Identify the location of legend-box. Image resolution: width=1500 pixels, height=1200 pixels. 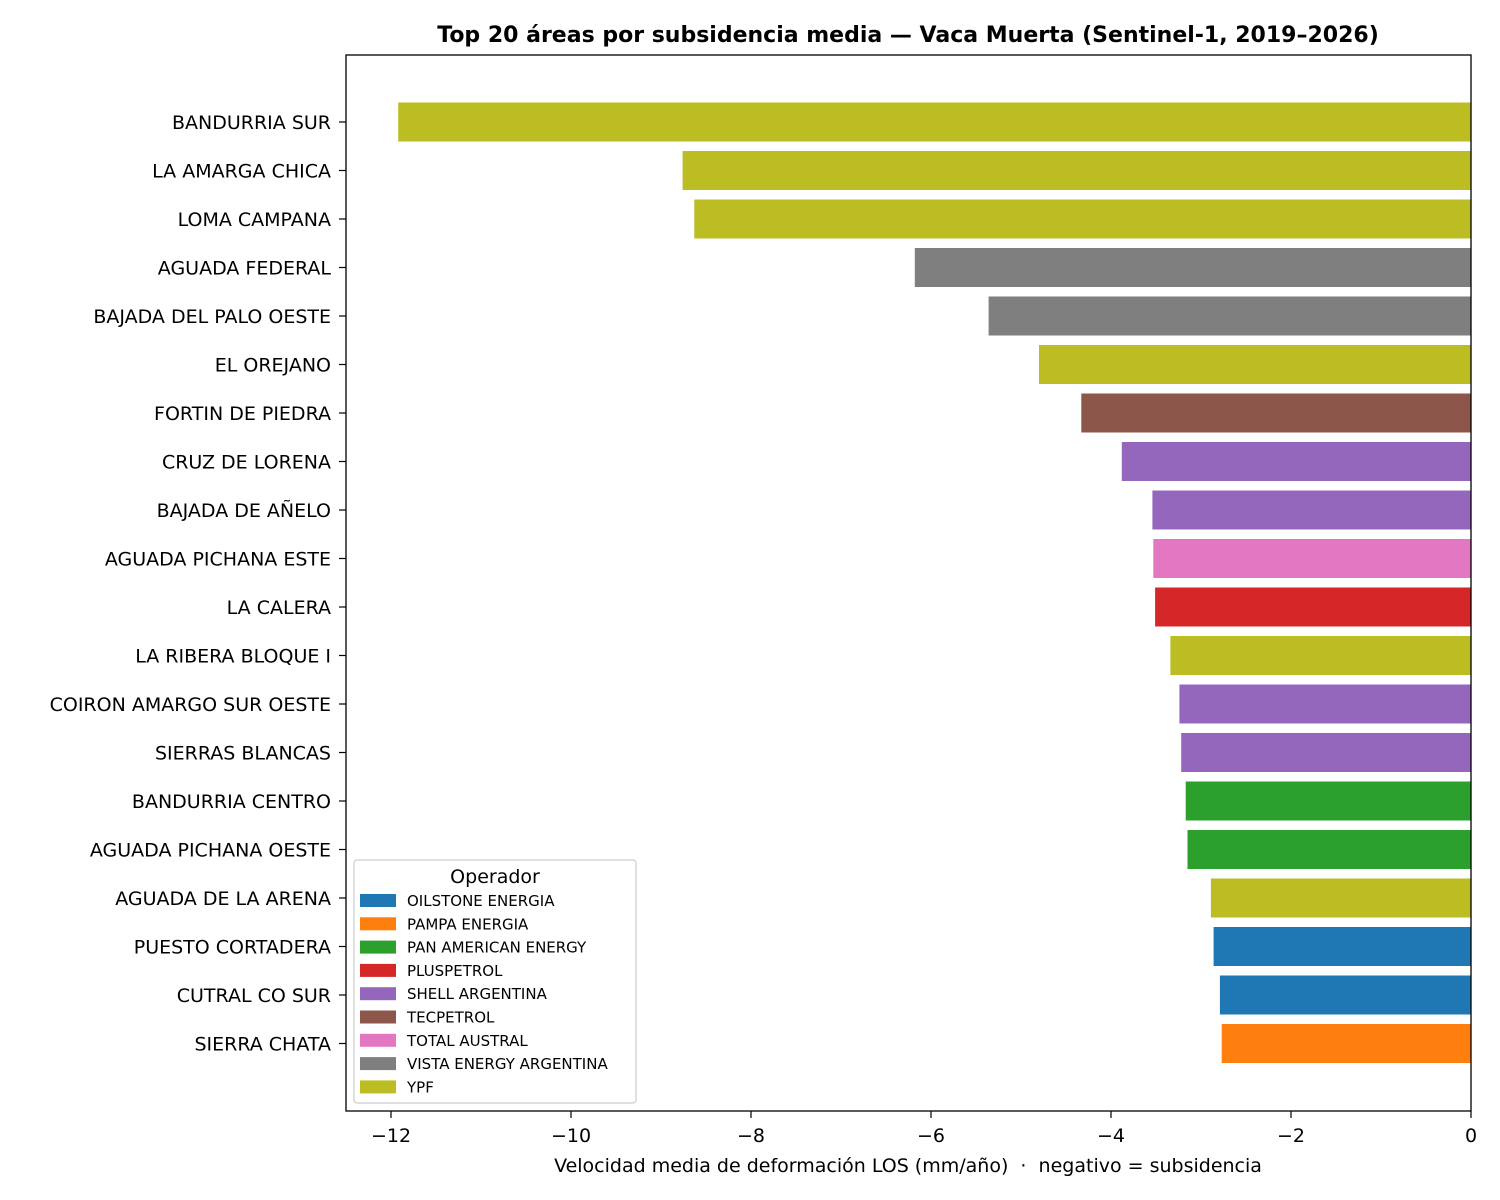
(495, 981).